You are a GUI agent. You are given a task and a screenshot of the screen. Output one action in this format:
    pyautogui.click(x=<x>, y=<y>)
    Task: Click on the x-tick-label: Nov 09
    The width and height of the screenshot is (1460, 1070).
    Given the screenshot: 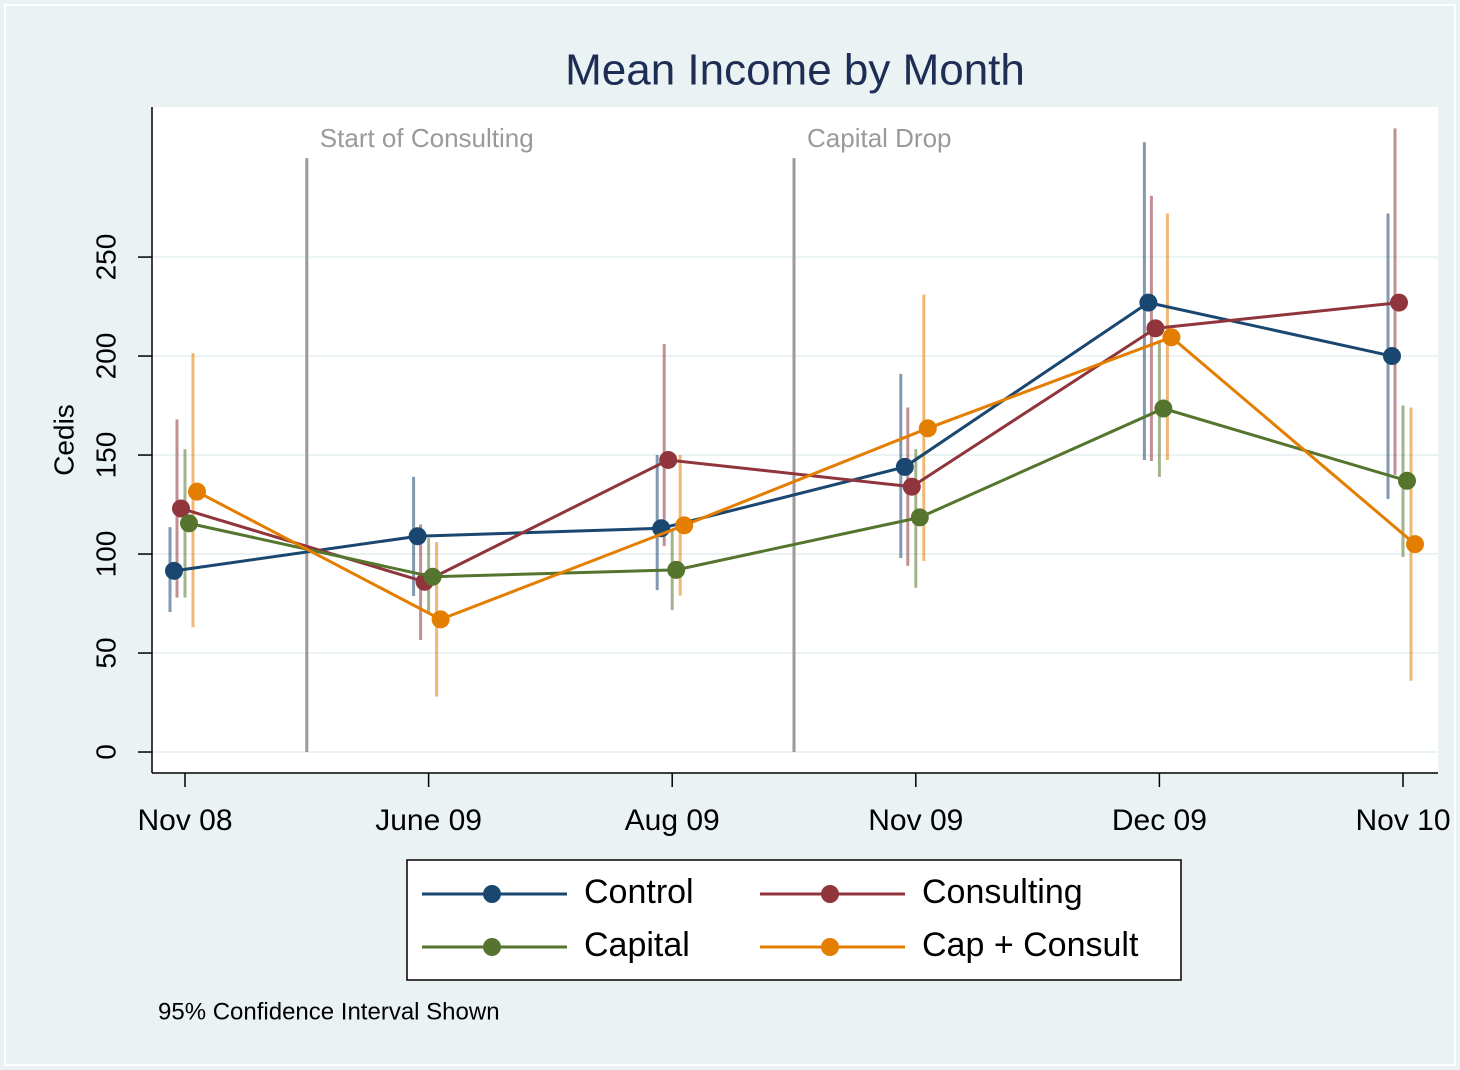 What is the action you would take?
    pyautogui.click(x=915, y=820)
    